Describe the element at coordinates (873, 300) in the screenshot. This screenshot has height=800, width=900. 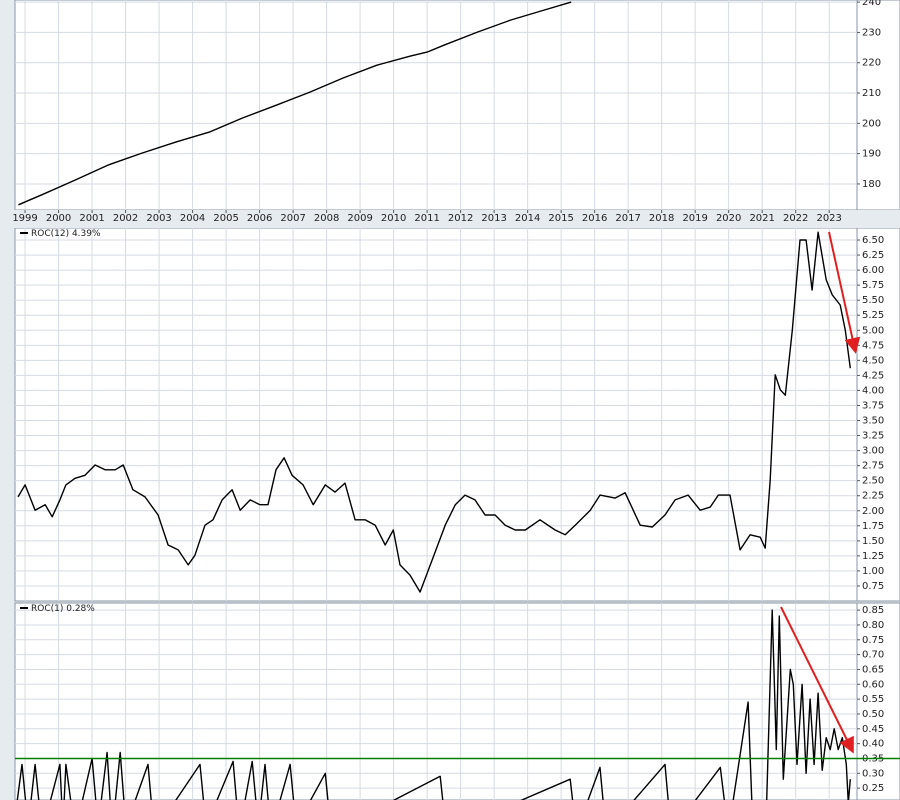
I see `y-tick-label: 5.50` at that location.